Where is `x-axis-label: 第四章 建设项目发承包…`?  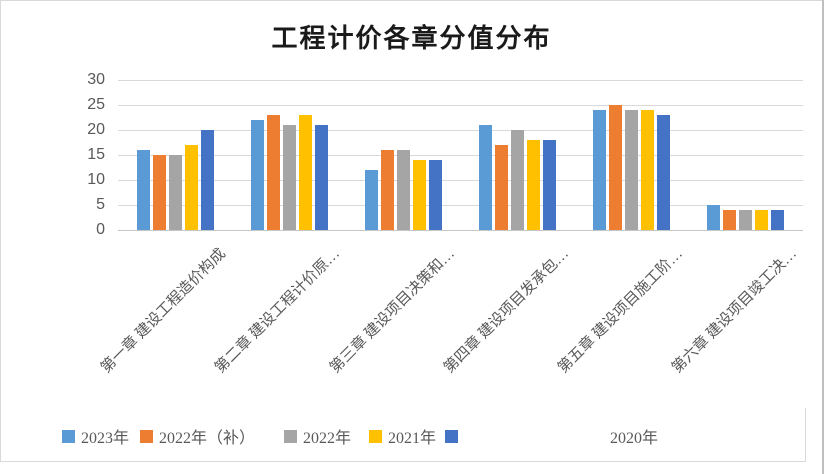 x-axis-label: 第四章 建设项目发承包… is located at coordinates (506, 311).